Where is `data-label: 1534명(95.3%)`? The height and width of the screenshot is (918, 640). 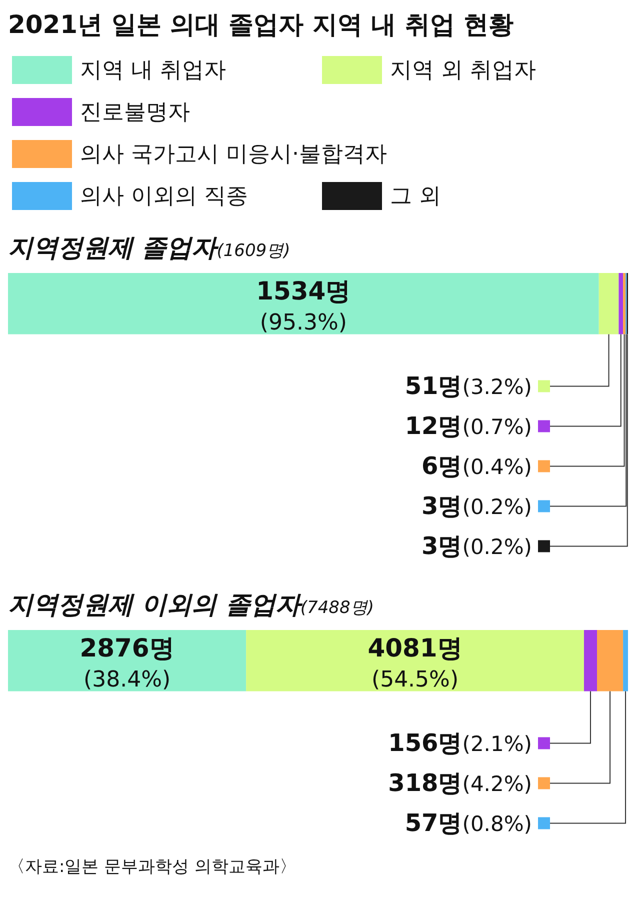
data-label: 1534명(95.3%) is located at coordinates (303, 306).